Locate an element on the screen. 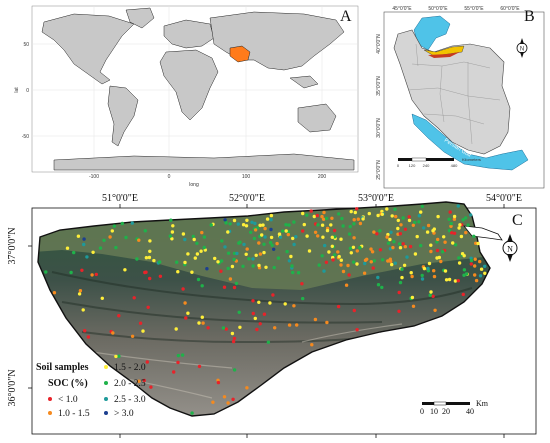 This screenshot has height=443, width=550. scale-bar: 0 10 20 40 Km is located at coordinates (454, 407).